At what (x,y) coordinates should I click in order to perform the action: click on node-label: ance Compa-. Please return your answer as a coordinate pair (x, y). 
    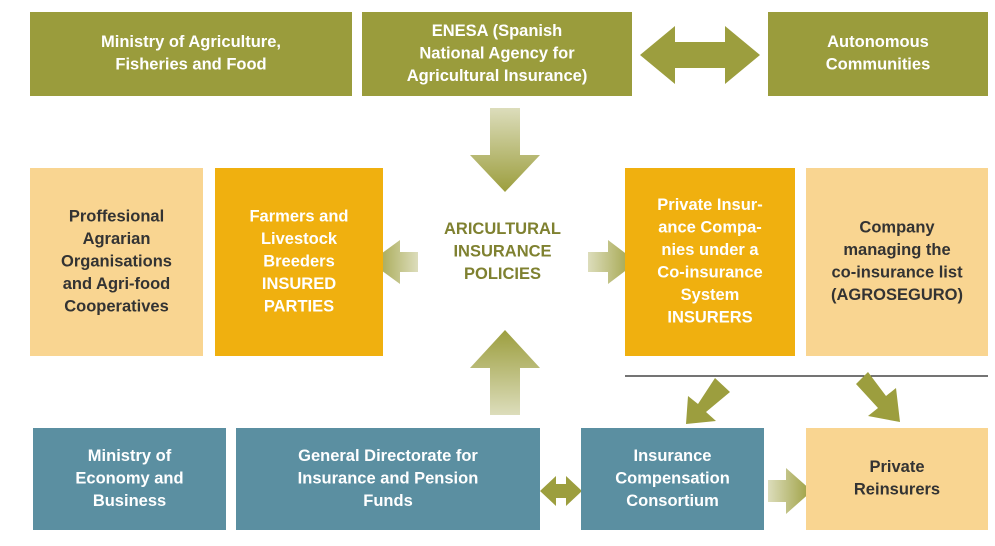
    Looking at the image, I should click on (710, 228).